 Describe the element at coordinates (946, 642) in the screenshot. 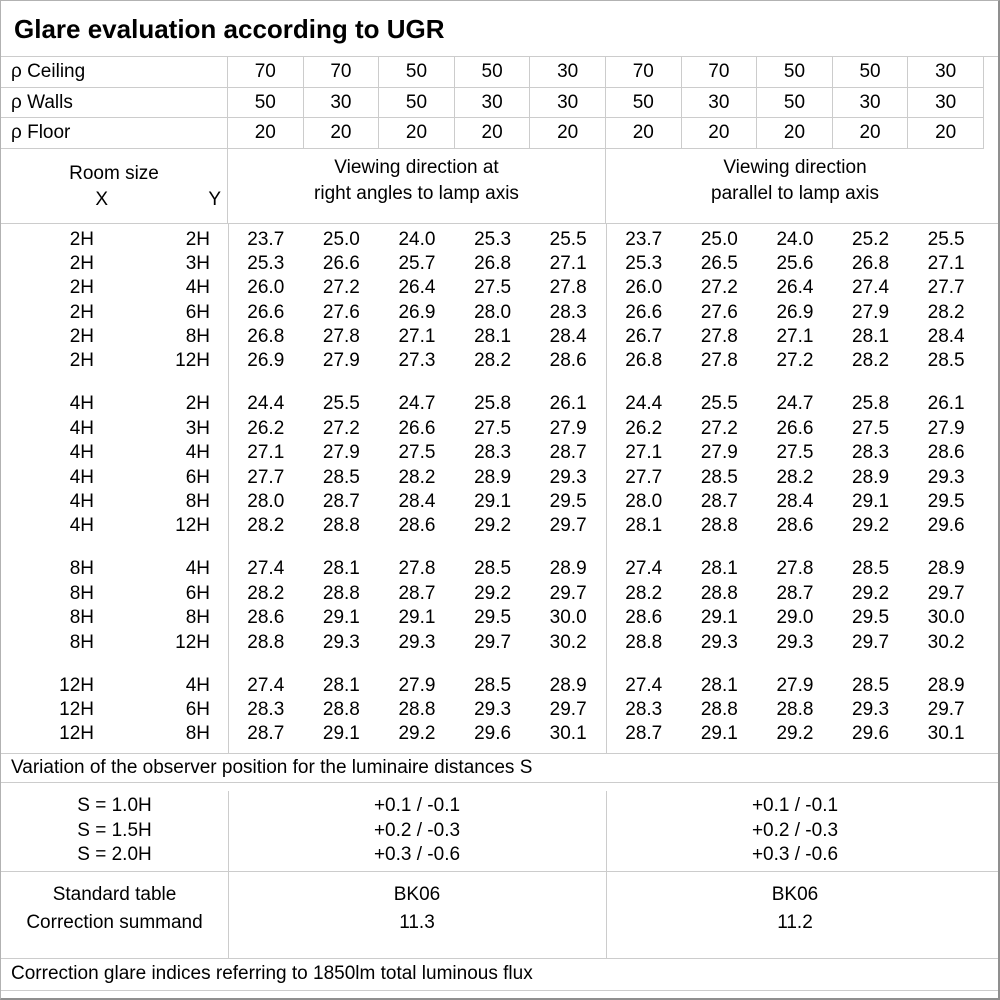

I see `ugr-value-cell: 30.2` at that location.